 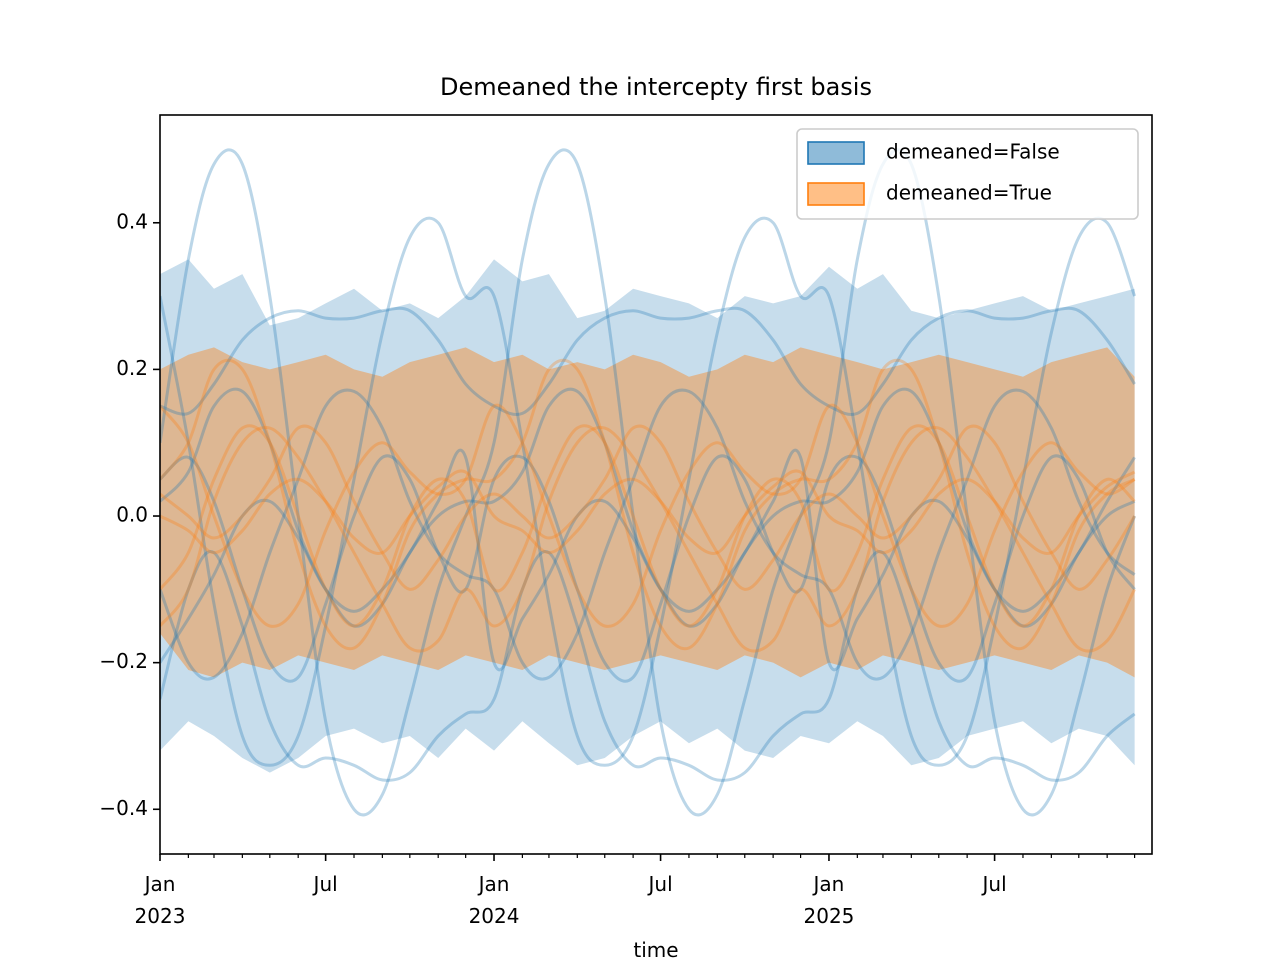 What do you see at coordinates (123, 808) in the screenshot?
I see `y-tick-label: −0.4` at bounding box center [123, 808].